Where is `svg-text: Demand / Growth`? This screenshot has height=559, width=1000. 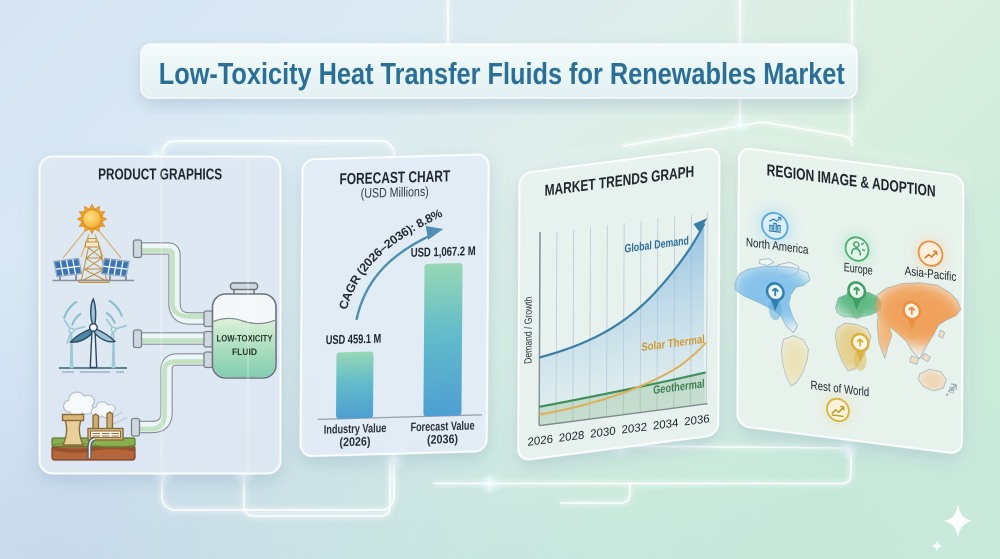 svg-text: Demand / Growth is located at coordinates (529, 330).